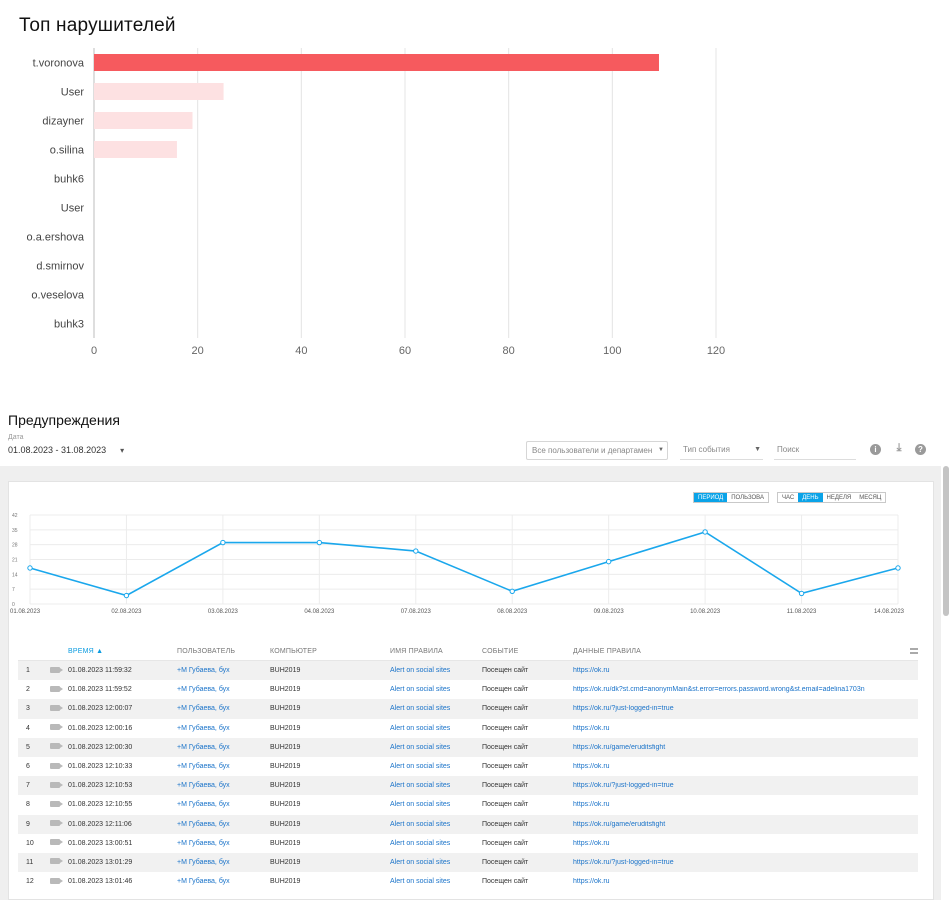 The image size is (951, 900). I want to click on toggle-option: НЕДЕЛЯ, so click(839, 498).